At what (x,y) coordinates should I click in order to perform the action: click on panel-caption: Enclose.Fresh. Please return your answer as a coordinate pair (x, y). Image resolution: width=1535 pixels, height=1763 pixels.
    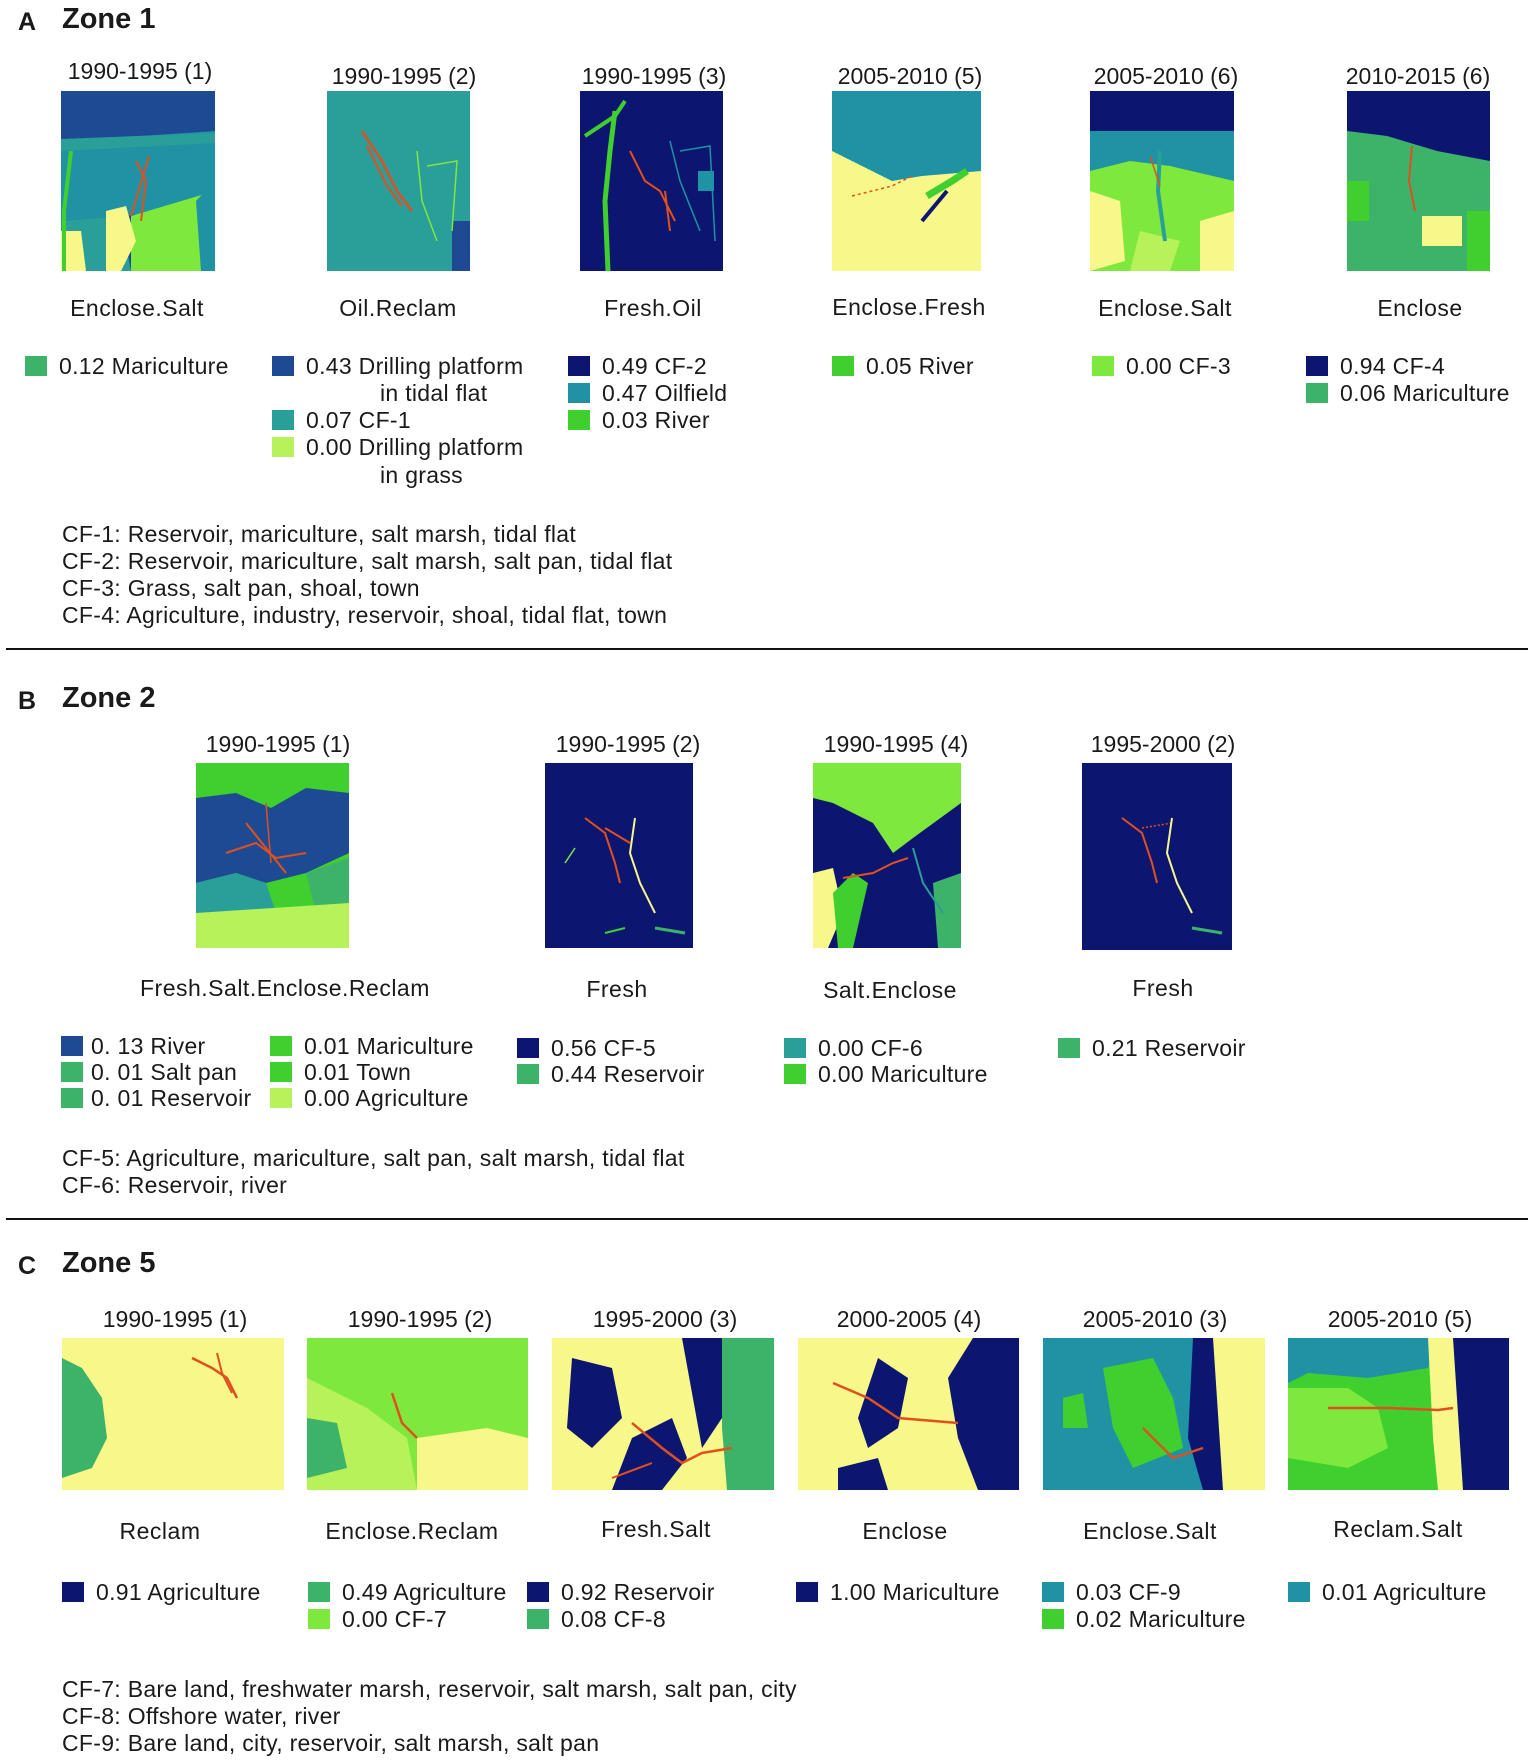
    Looking at the image, I should click on (909, 307).